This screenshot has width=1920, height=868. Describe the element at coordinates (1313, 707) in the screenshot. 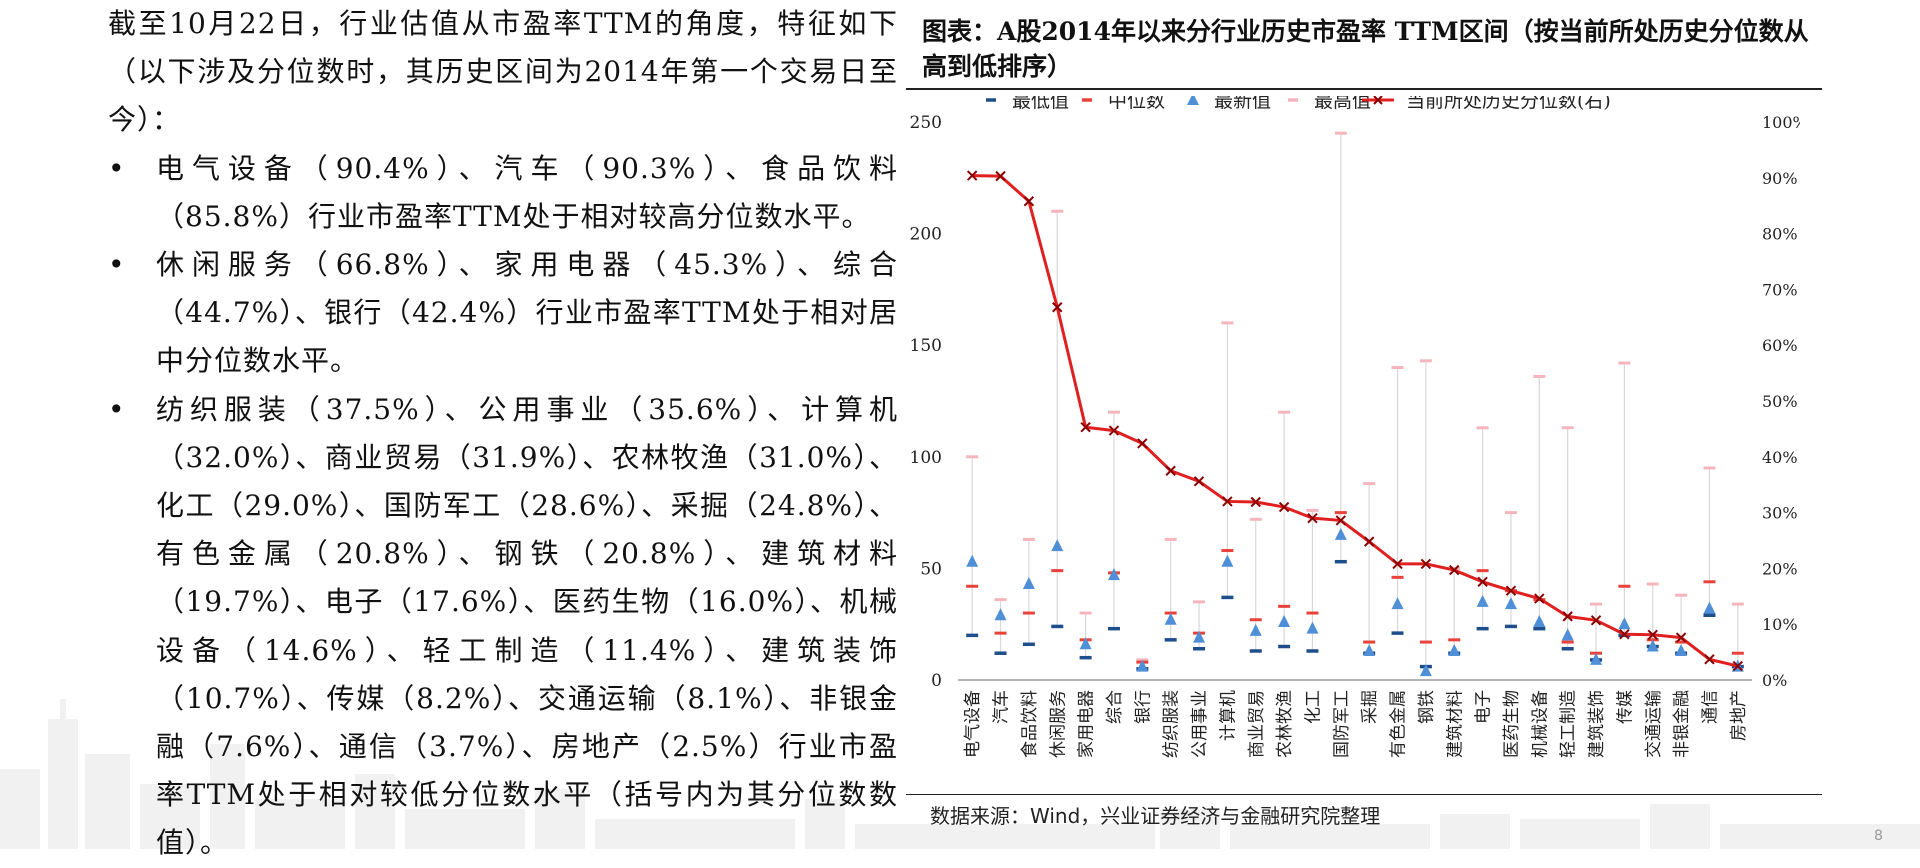

I see `x-tick-label: 化工` at that location.